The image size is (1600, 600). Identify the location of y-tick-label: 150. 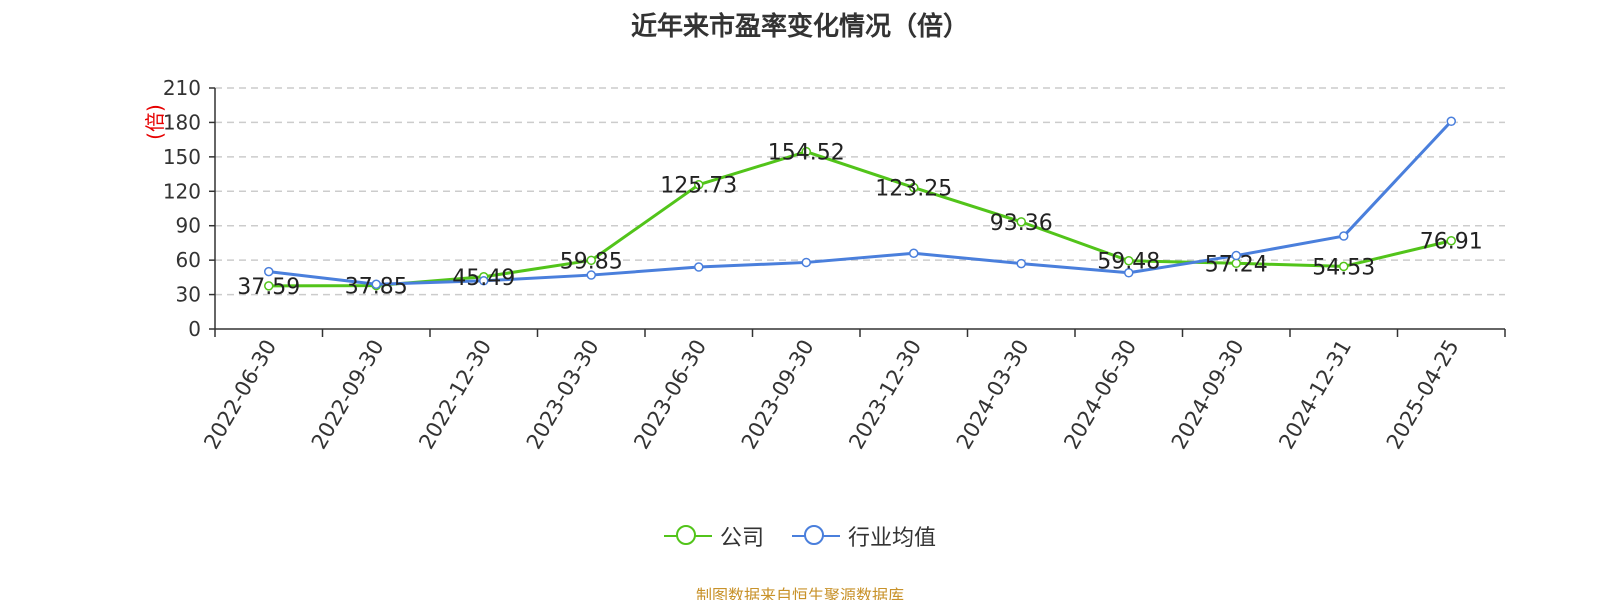
(182, 157).